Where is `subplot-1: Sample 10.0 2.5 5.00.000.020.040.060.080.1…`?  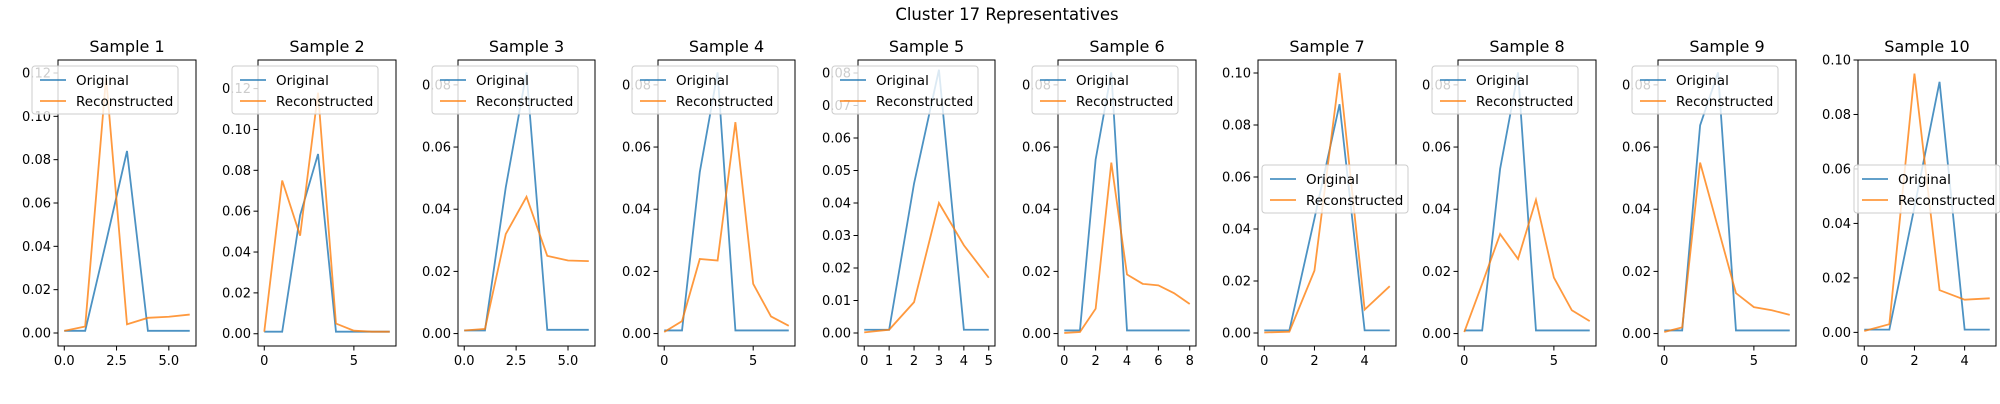
subplot-1: Sample 10.0 2.5 5.00.000.020.040.060.080.1… is located at coordinates (109, 203).